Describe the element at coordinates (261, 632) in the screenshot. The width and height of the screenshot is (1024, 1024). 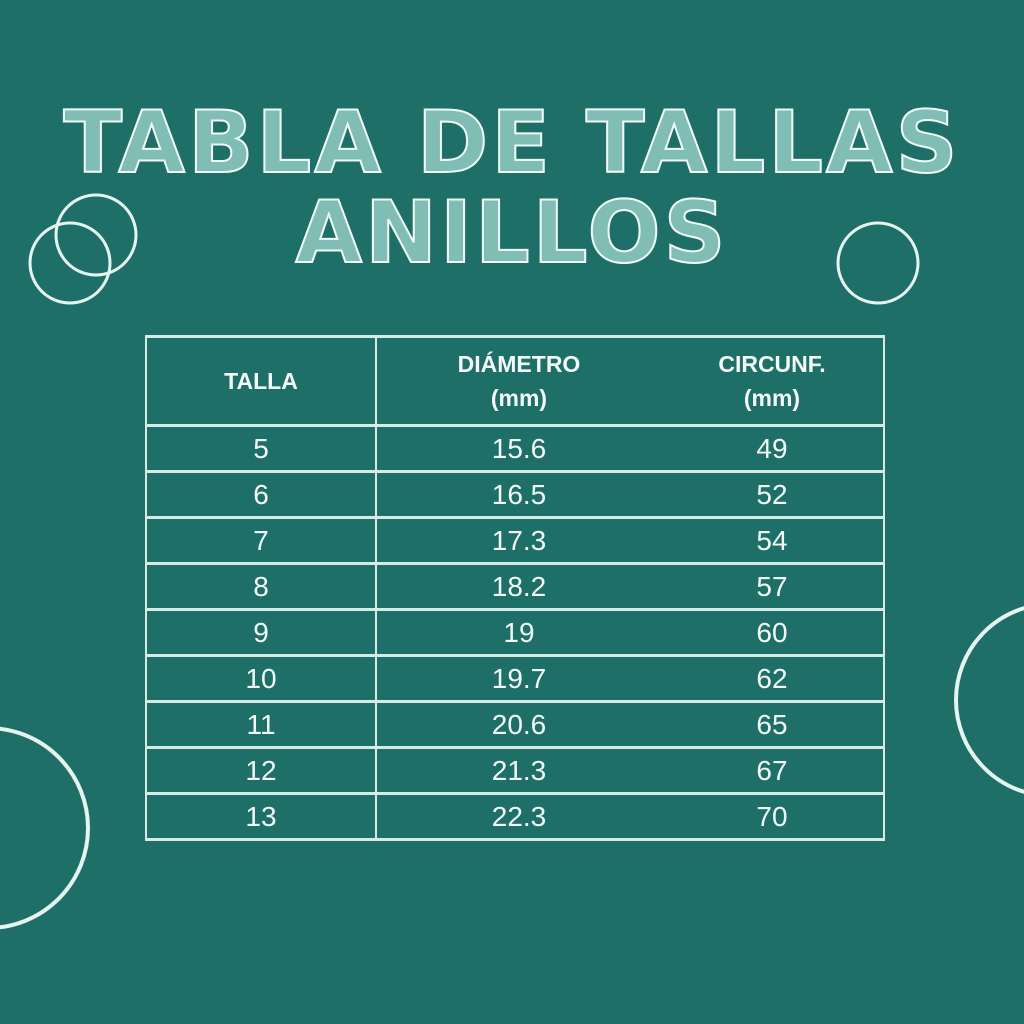
I see `cell-talla: 9` at that location.